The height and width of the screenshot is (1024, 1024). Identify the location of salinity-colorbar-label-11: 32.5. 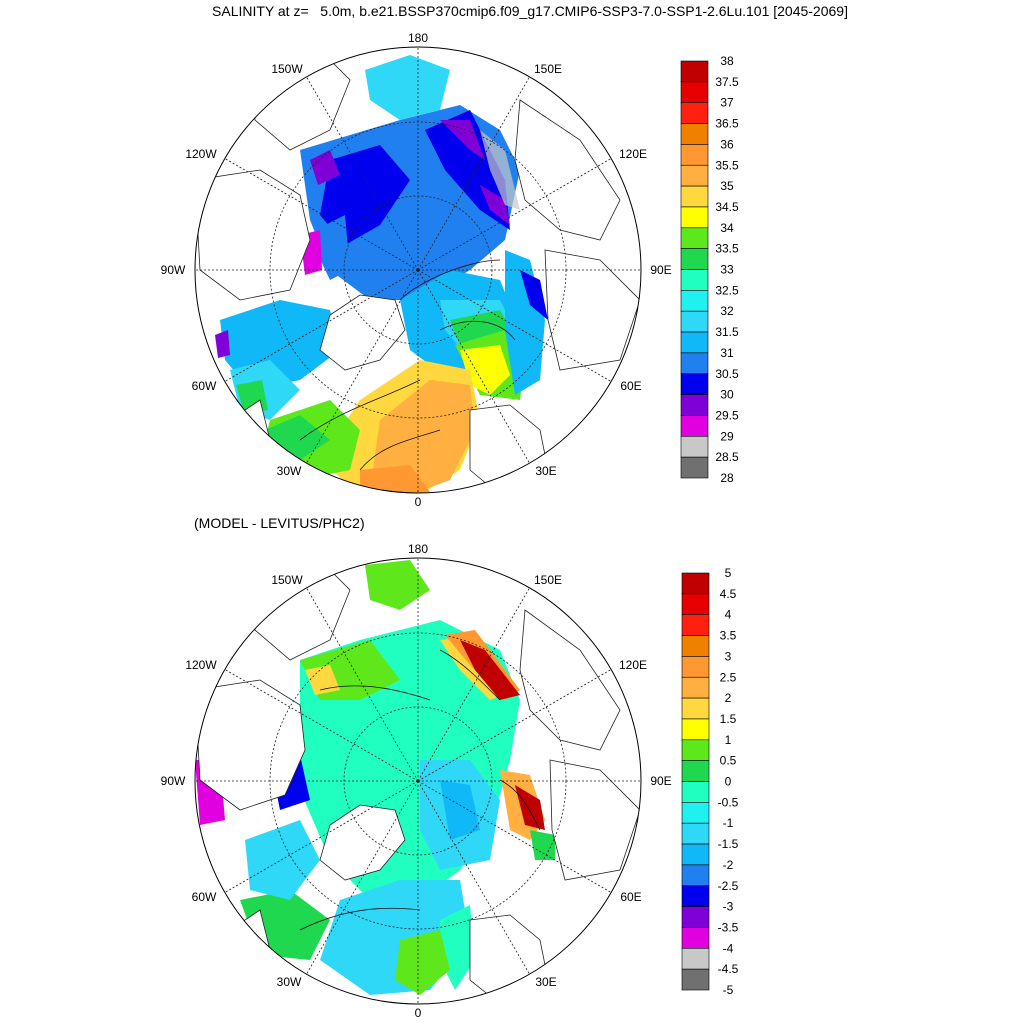
(727, 290).